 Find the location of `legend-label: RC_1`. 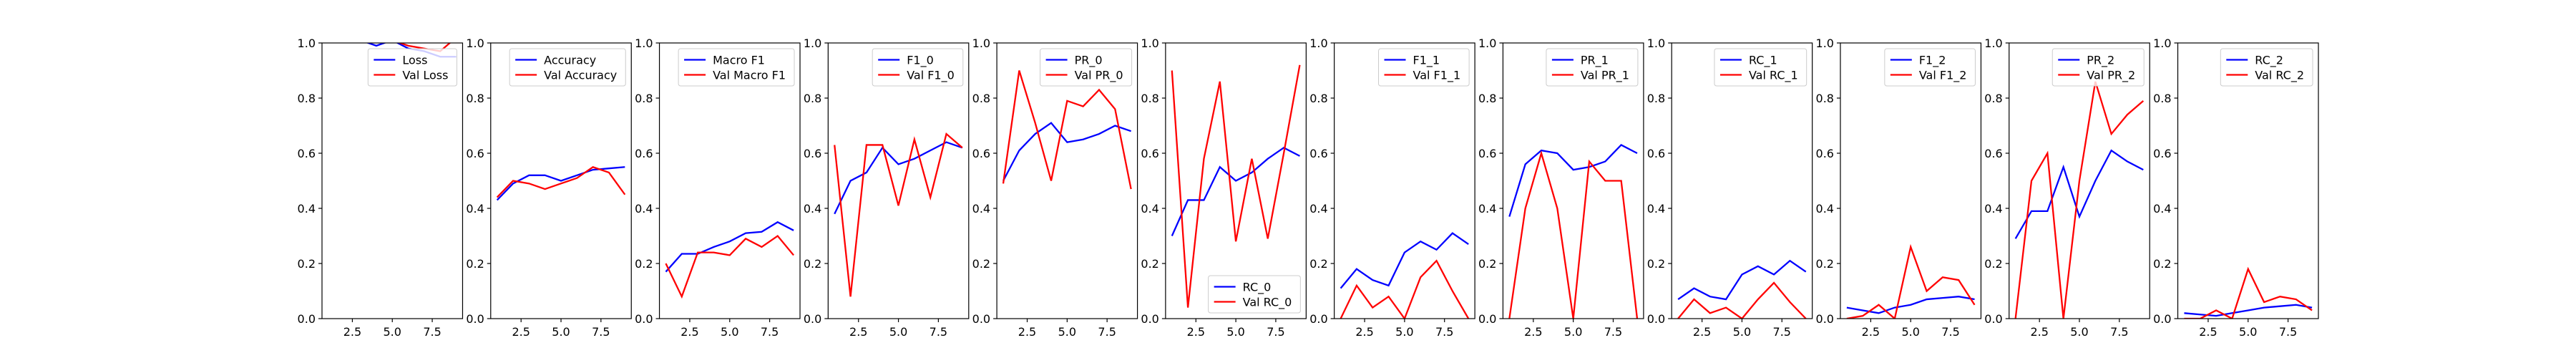

legend-label: RC_1 is located at coordinates (1763, 61).